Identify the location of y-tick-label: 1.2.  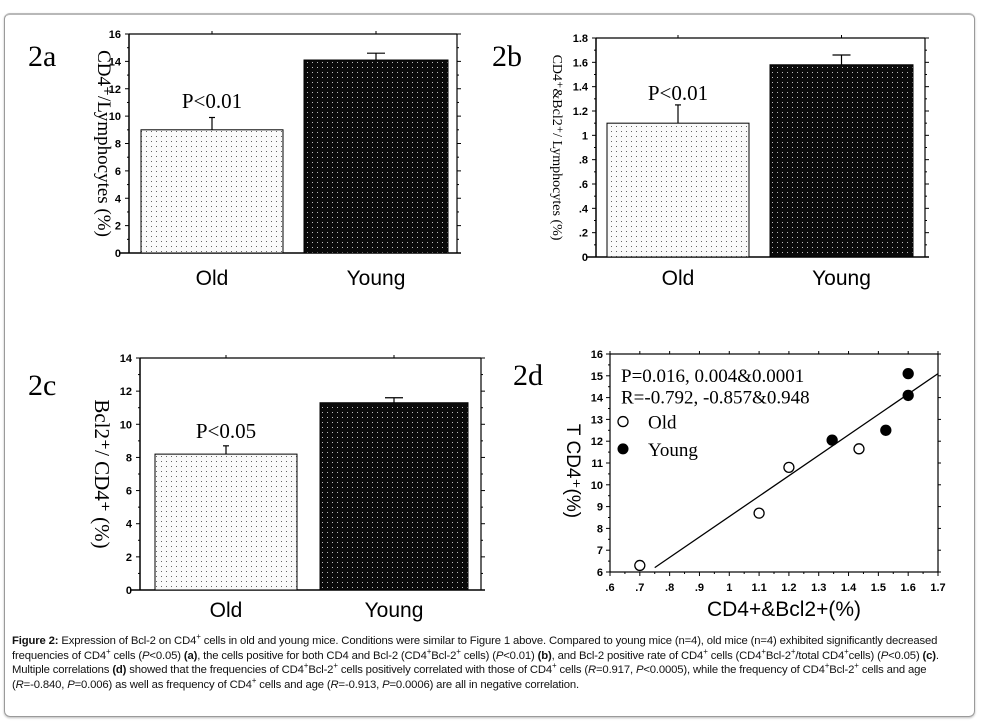
(580, 112).